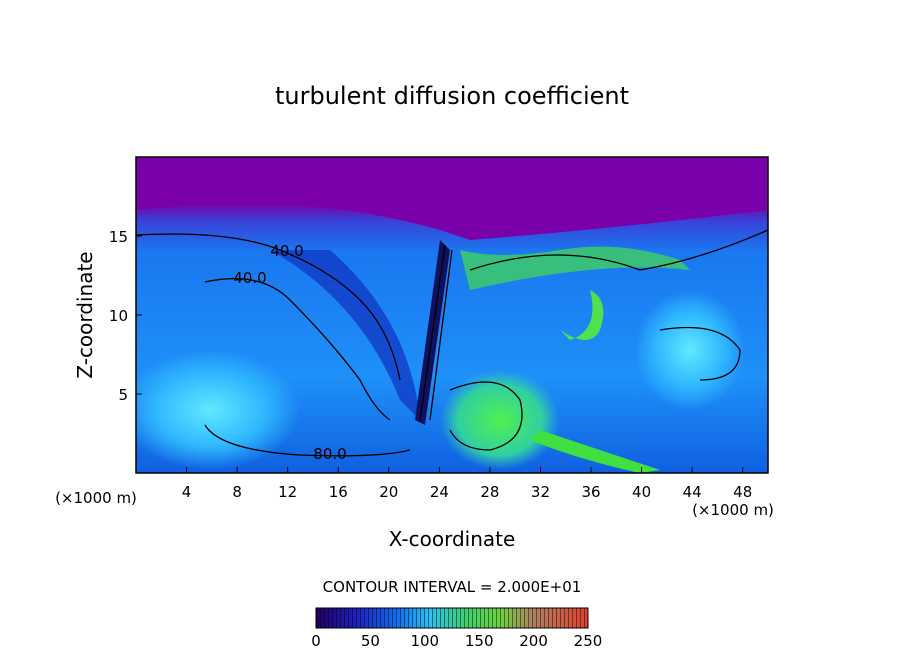  Describe the element at coordinates (118, 316) in the screenshot. I see `y-tick-label: 10` at that location.